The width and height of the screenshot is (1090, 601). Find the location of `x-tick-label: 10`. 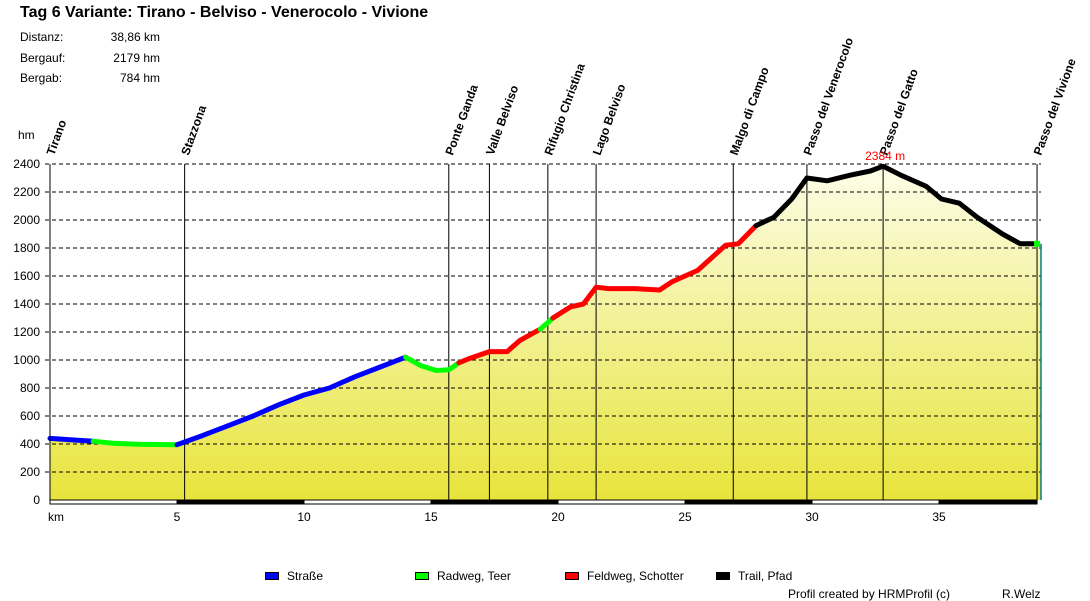

x-tick-label: 10 is located at coordinates (304, 517).